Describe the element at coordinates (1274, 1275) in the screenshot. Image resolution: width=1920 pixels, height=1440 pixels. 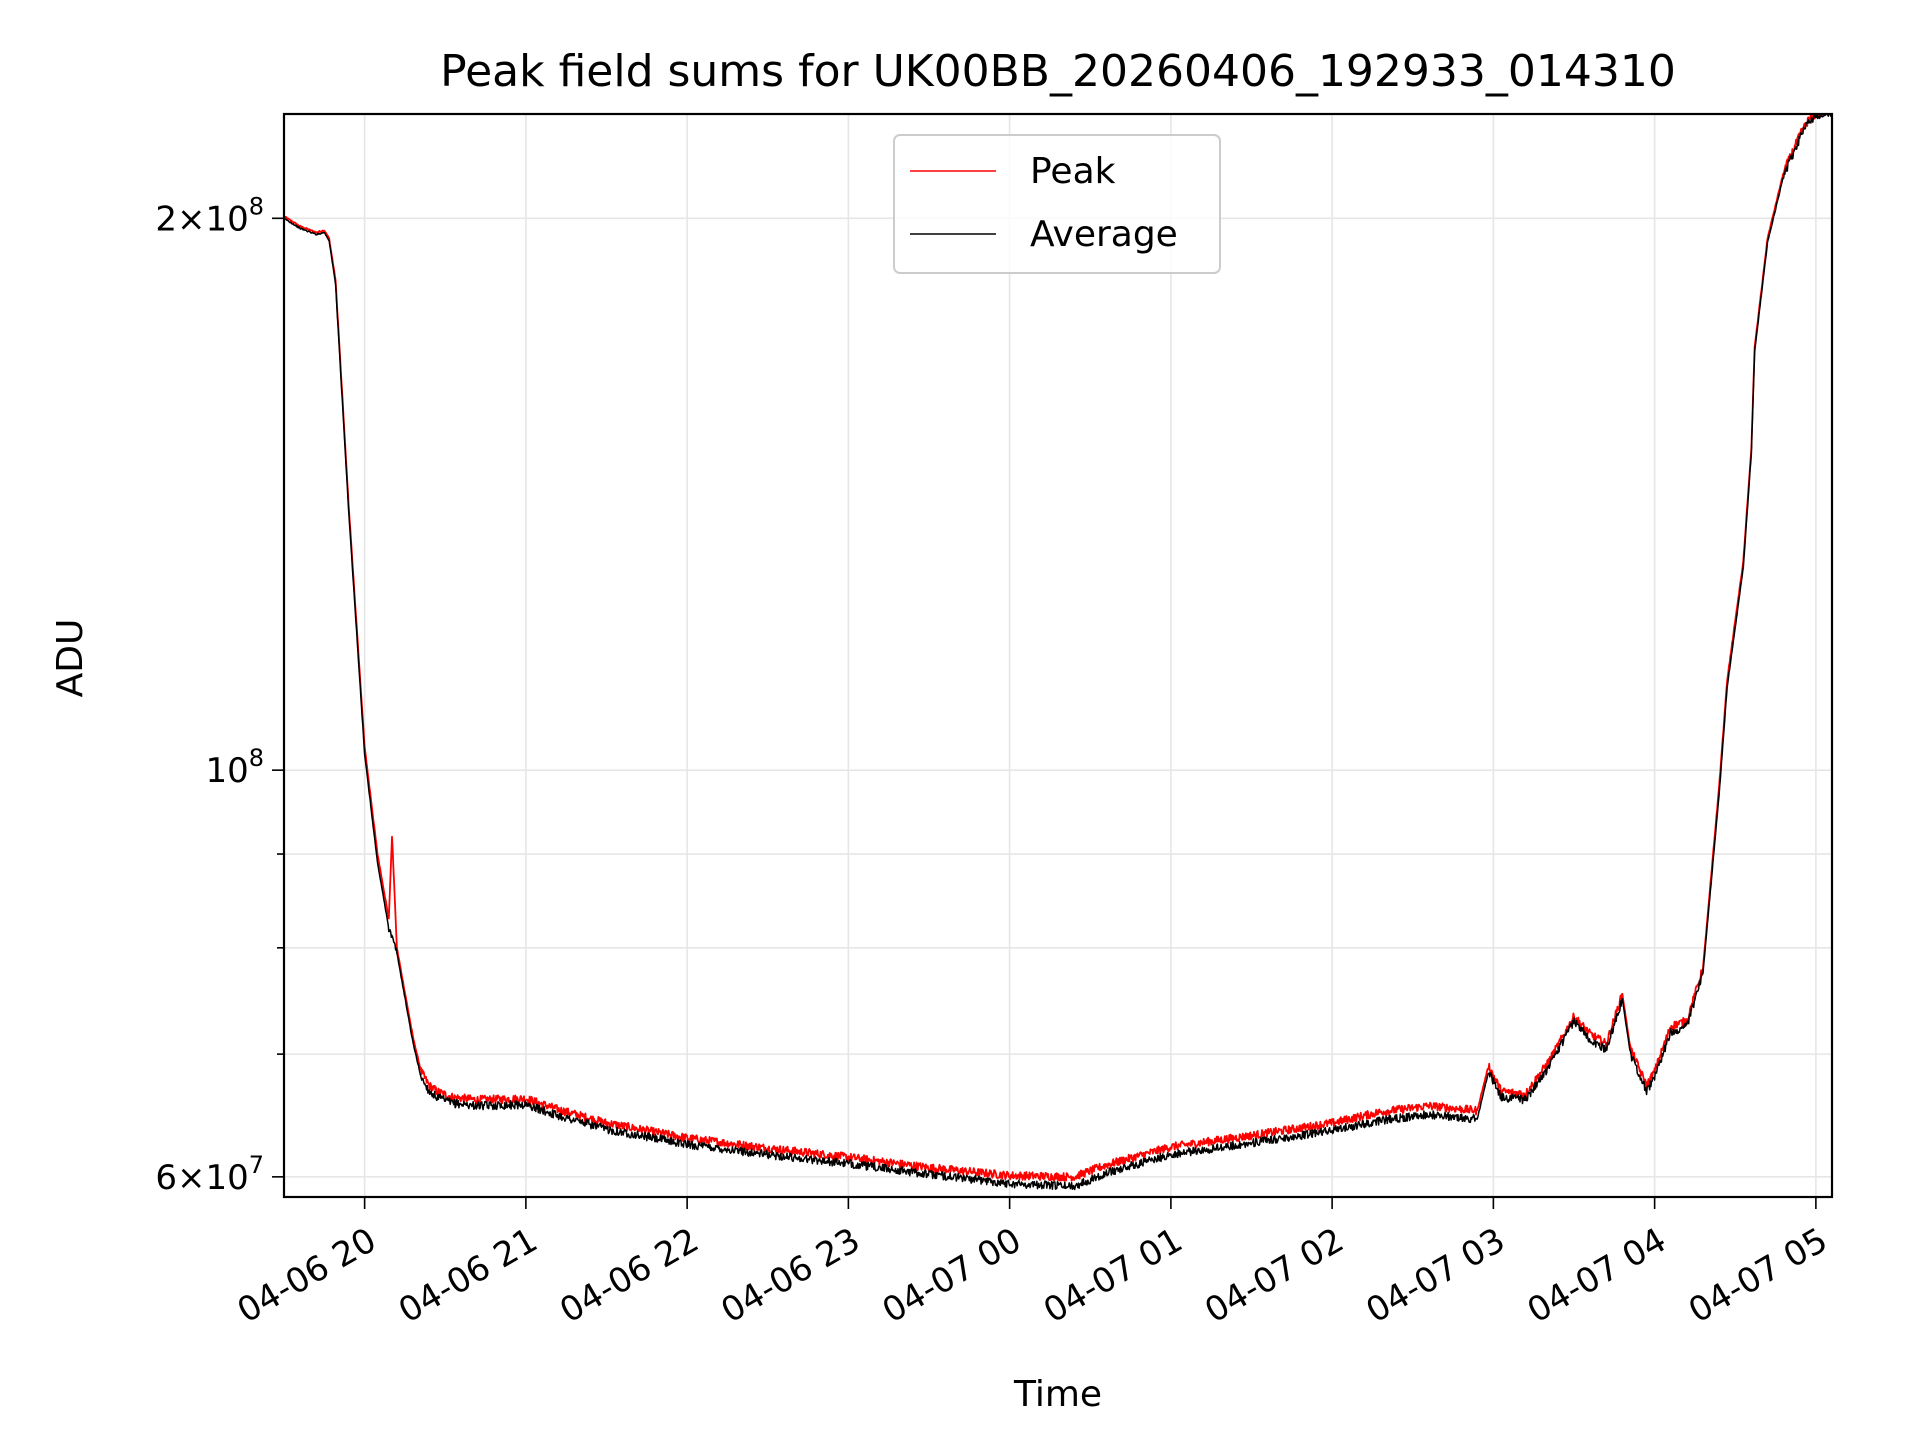
I see `x-tick-label: 04-07 02` at that location.